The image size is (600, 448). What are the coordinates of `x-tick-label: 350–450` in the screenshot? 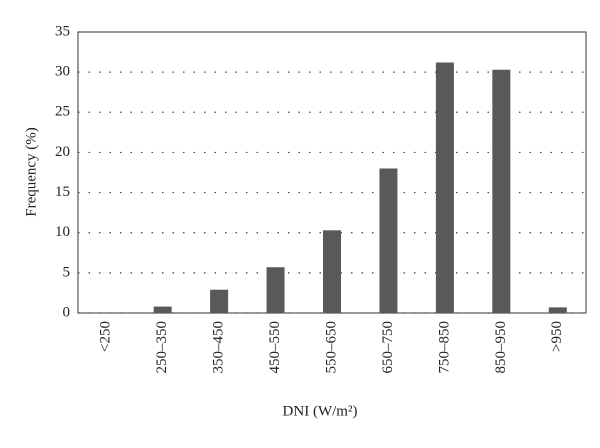 It's located at (219, 347).